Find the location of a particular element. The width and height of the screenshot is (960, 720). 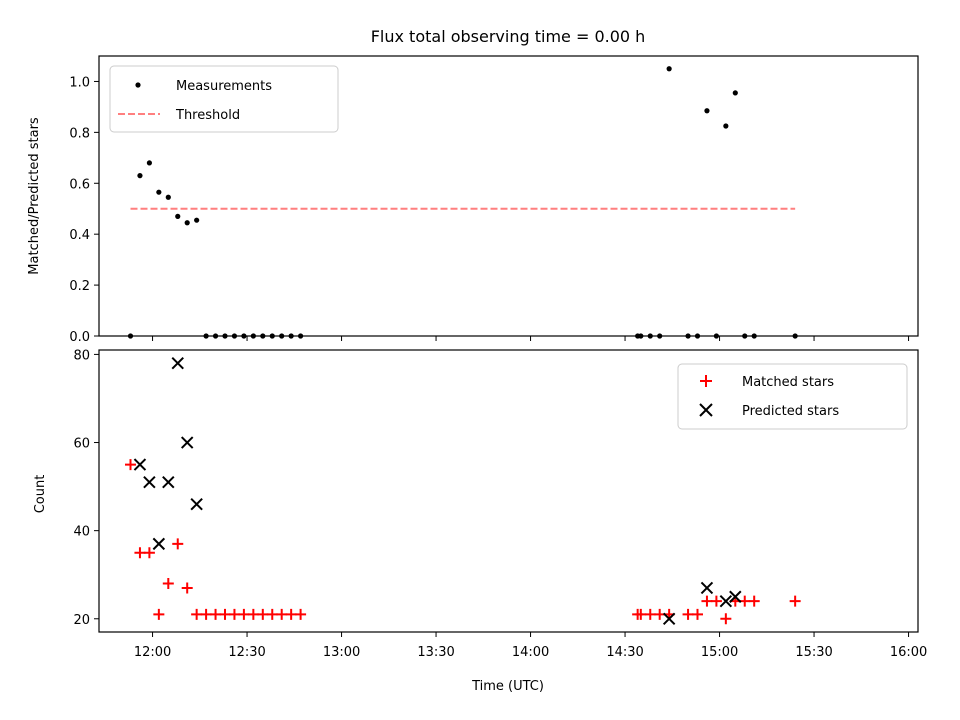

bottom-legend-box is located at coordinates (792, 396).